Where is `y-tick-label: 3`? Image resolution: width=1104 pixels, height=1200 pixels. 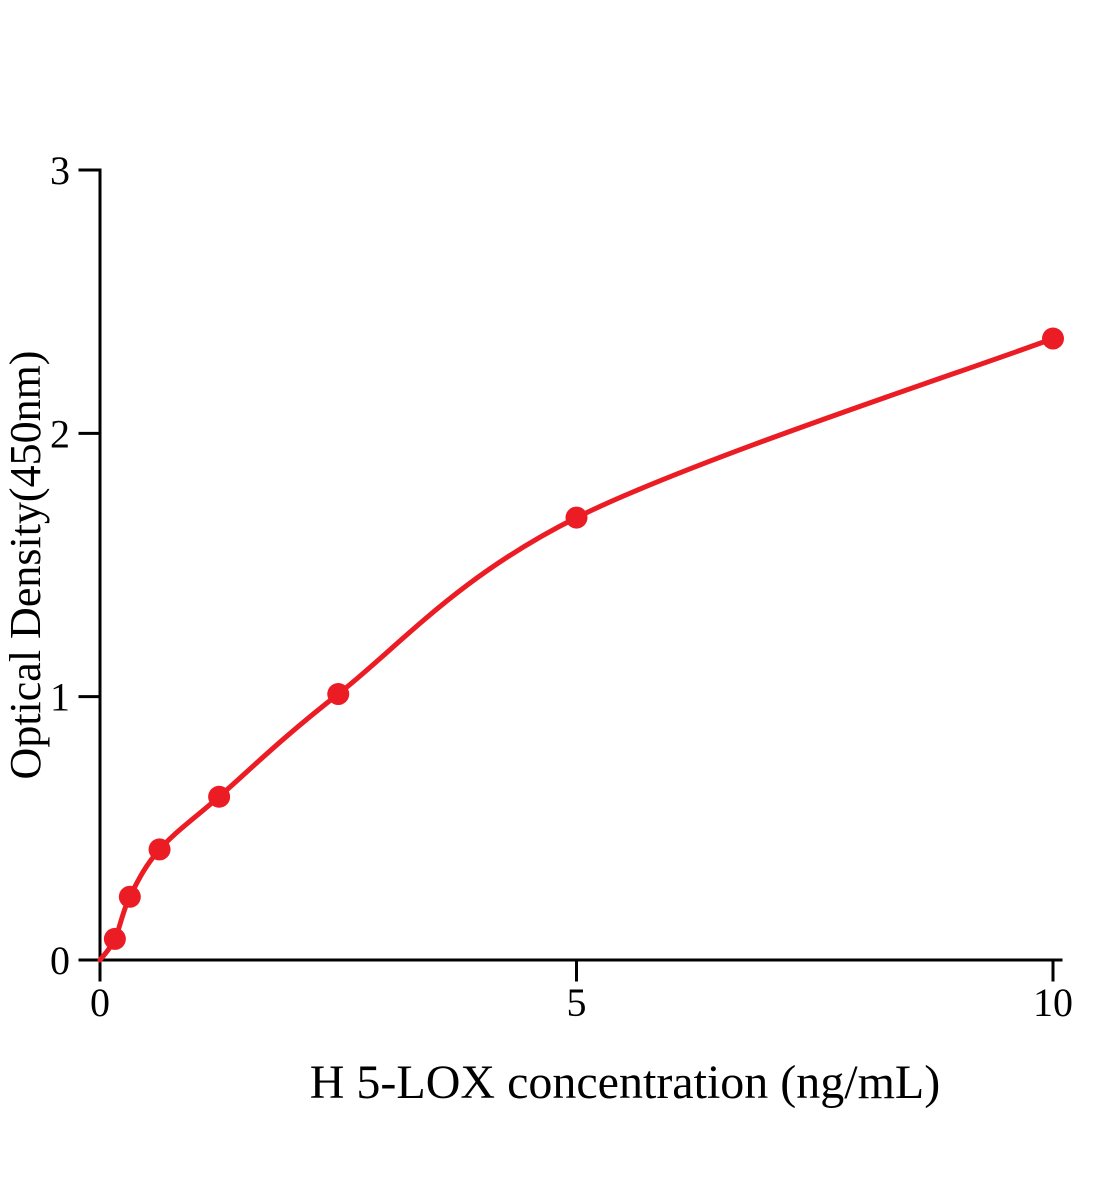
y-tick-label: 3 is located at coordinates (60, 170).